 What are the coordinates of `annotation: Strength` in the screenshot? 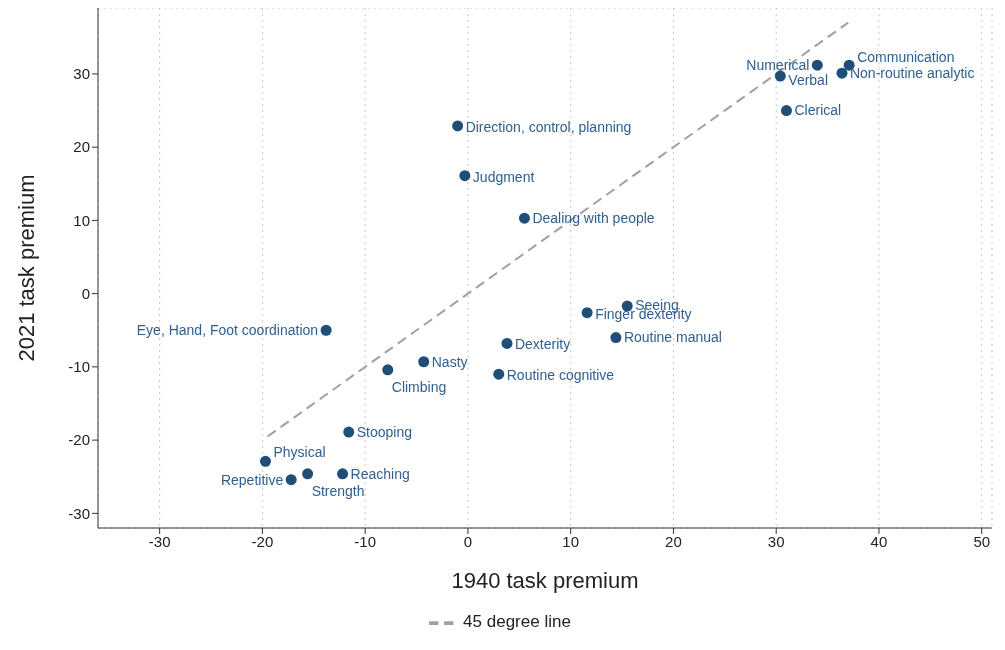 It's located at (338, 490).